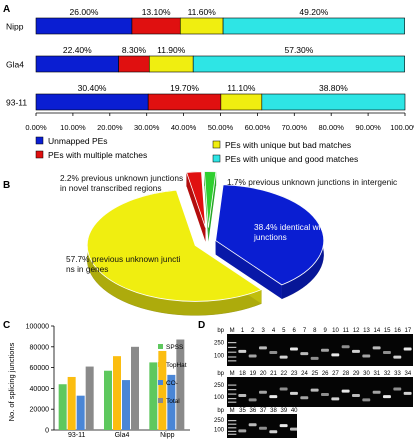 The width and height of the screenshot is (414, 440). Describe the element at coordinates (366, 374) in the screenshot. I see `lane-label: 30` at that location.